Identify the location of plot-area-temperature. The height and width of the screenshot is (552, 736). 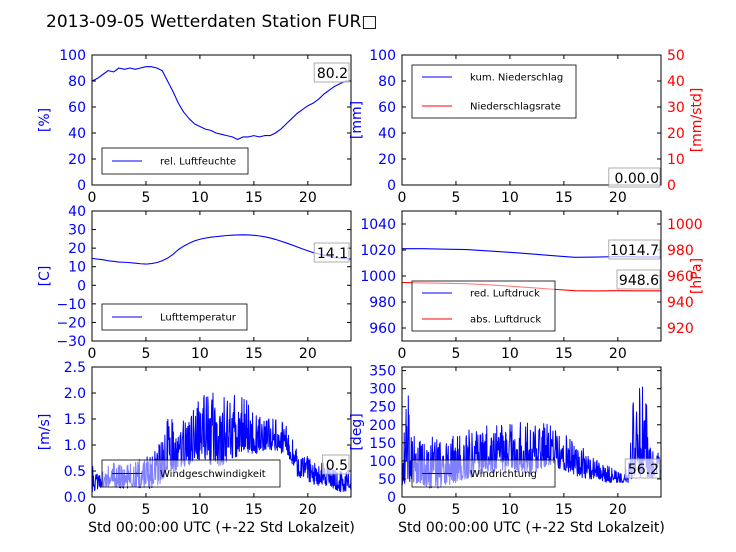
(221, 249).